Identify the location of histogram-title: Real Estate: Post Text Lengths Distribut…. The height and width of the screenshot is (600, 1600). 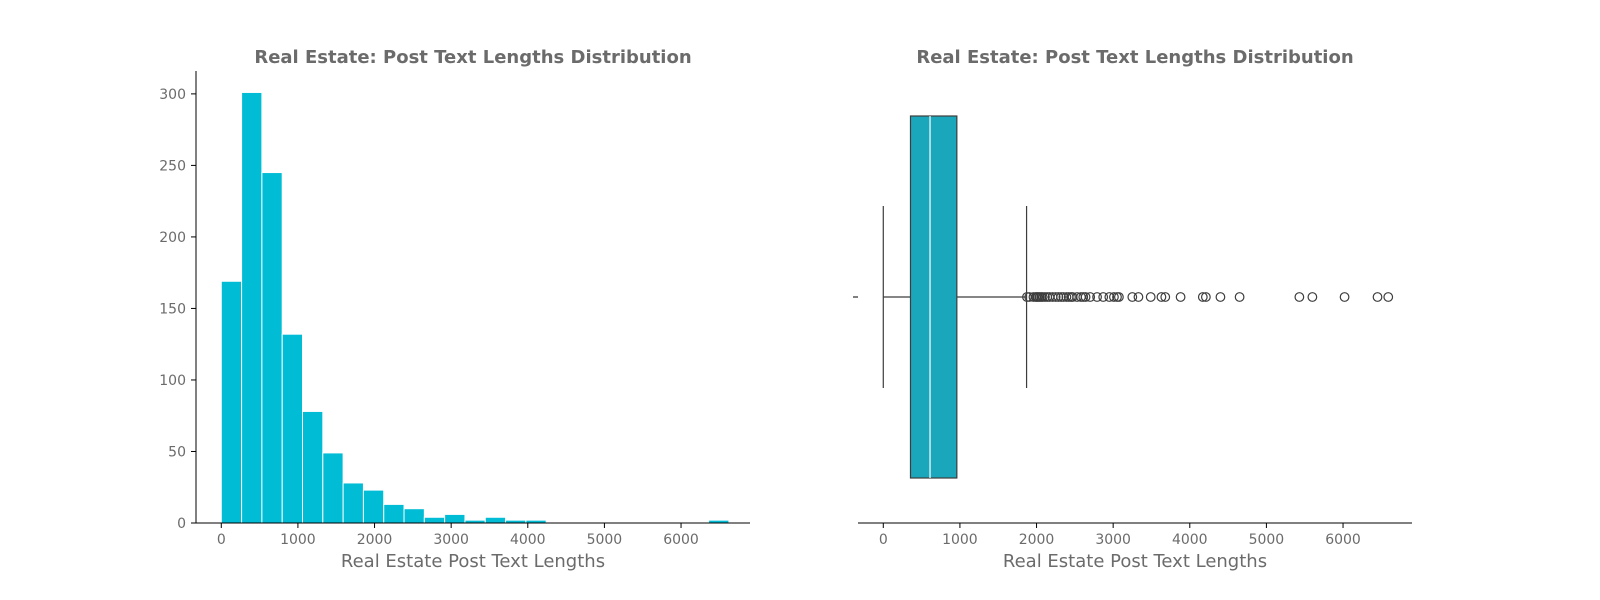
(472, 57).